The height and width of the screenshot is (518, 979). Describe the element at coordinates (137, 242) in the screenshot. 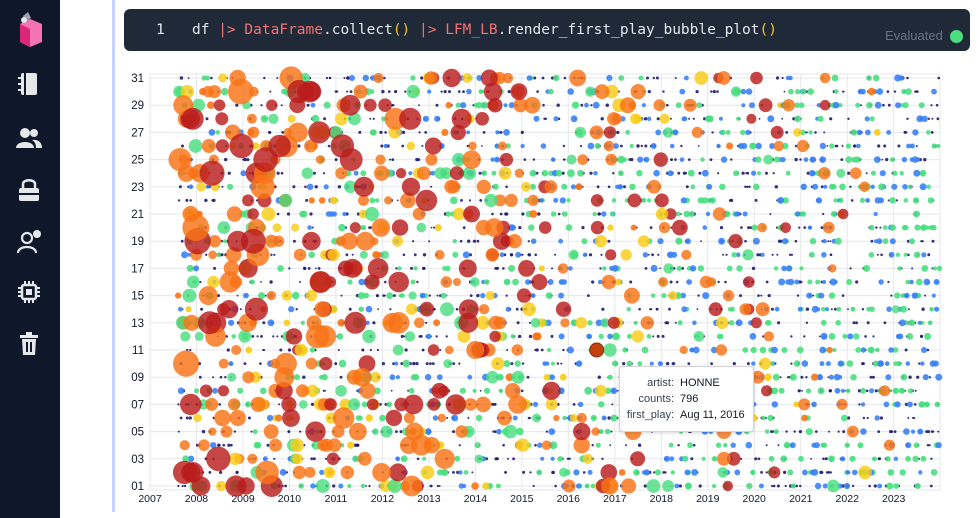

I see `y-tick-label: 19` at that location.